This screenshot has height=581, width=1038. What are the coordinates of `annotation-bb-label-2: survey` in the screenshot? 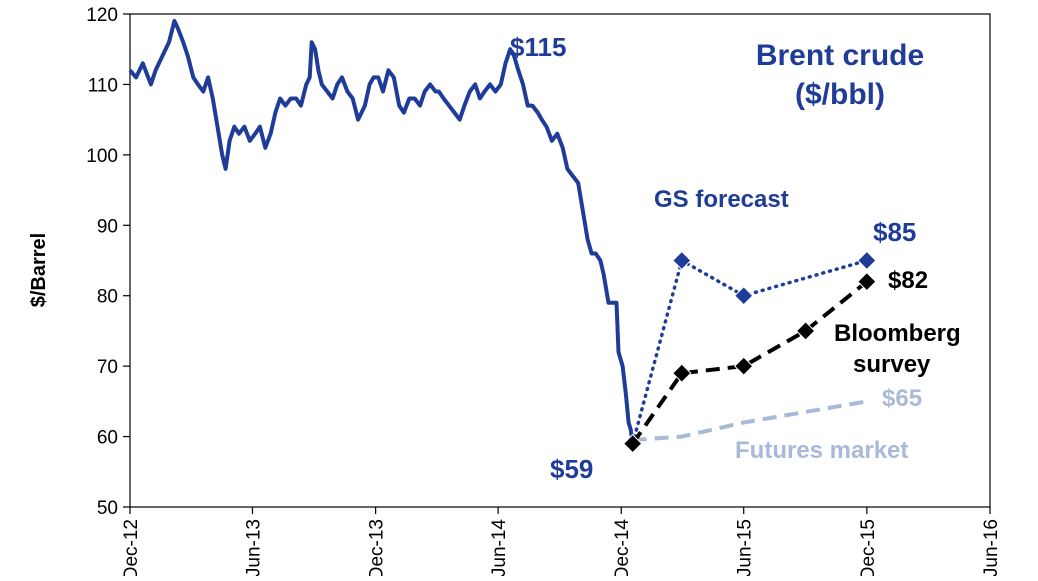 It's located at (892, 364).